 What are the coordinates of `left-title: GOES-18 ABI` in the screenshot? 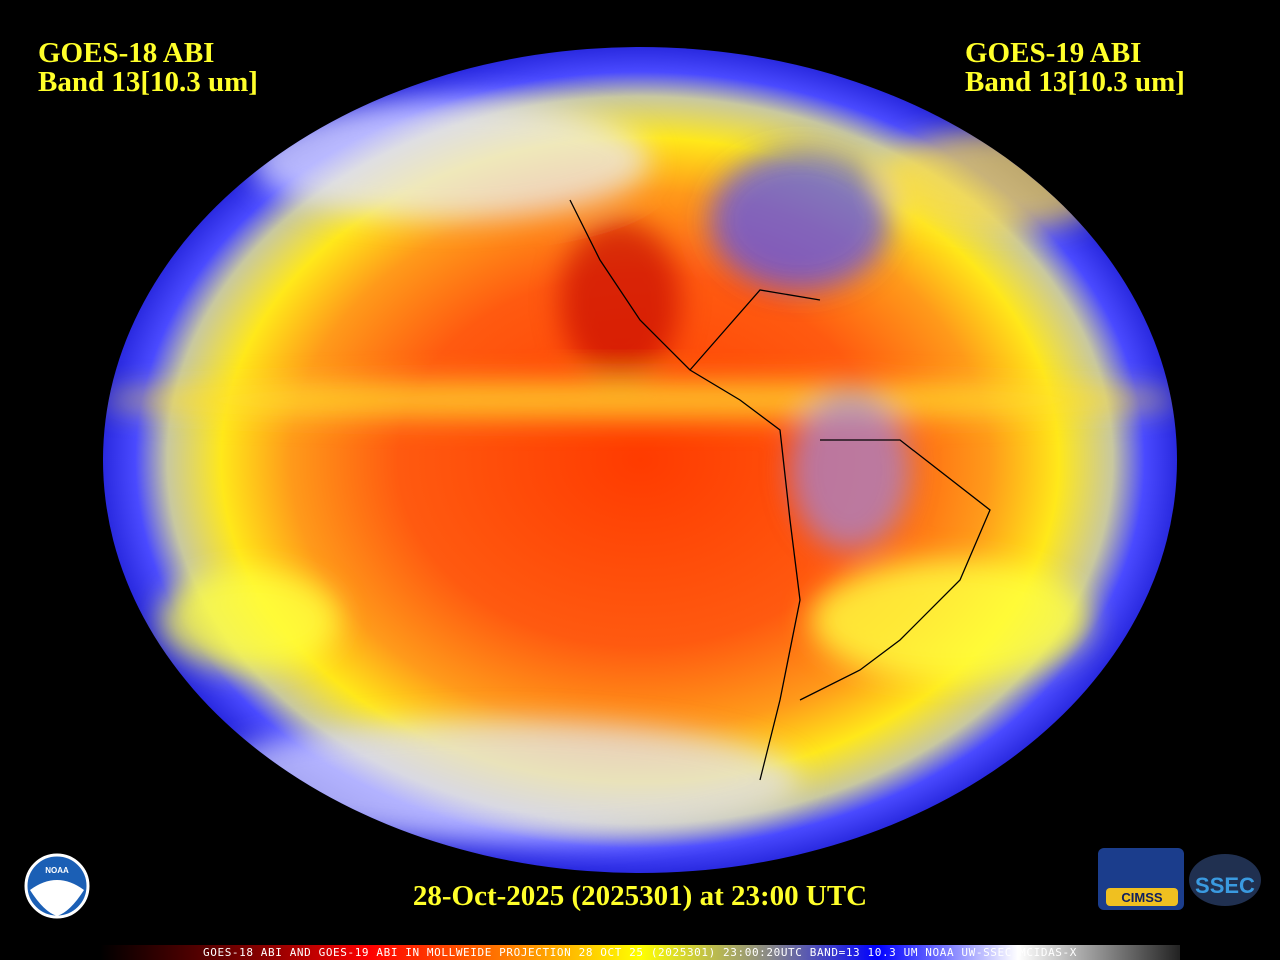 It's located at (126, 53).